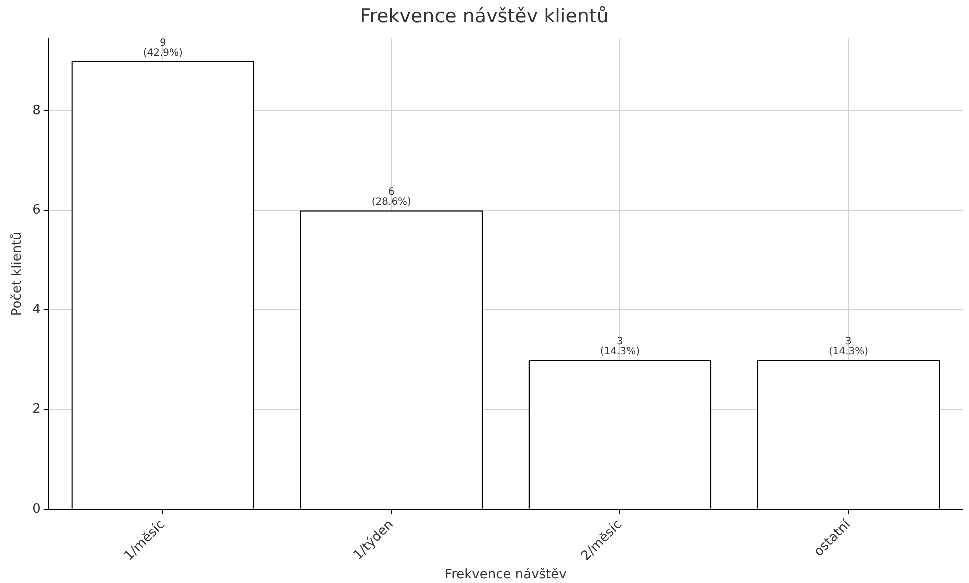 Image resolution: width=969 pixels, height=583 pixels. What do you see at coordinates (392, 197) in the screenshot?
I see `data-label: 6 (28.6%)` at bounding box center [392, 197].